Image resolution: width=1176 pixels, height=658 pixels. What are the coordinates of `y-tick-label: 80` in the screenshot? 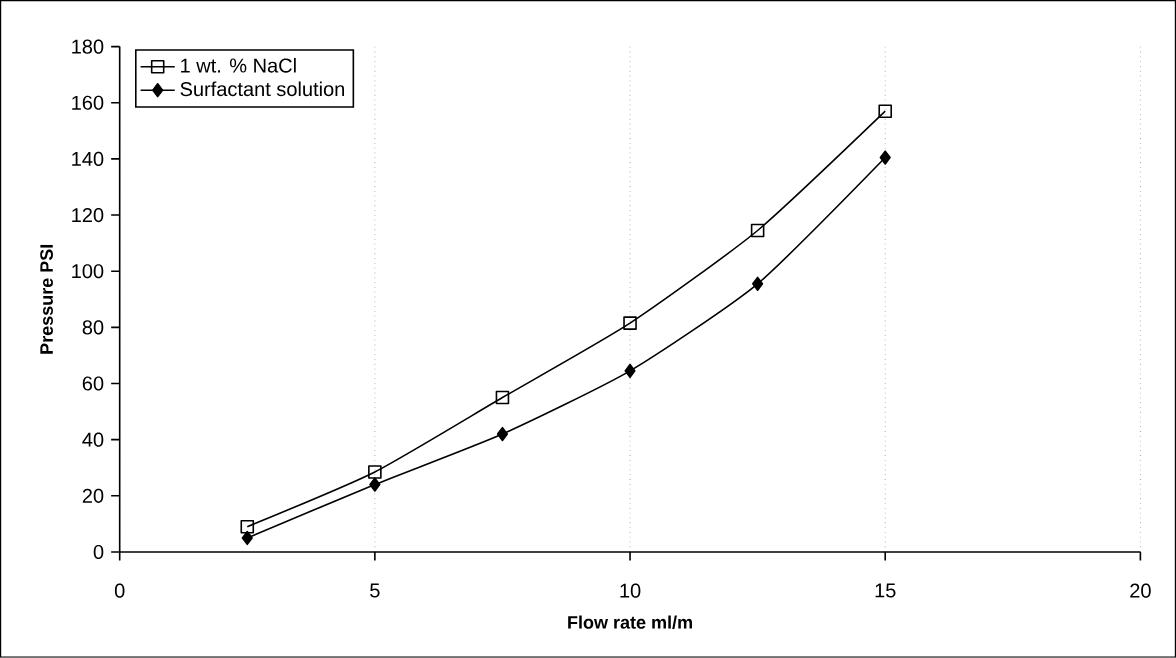 It's located at (93, 327).